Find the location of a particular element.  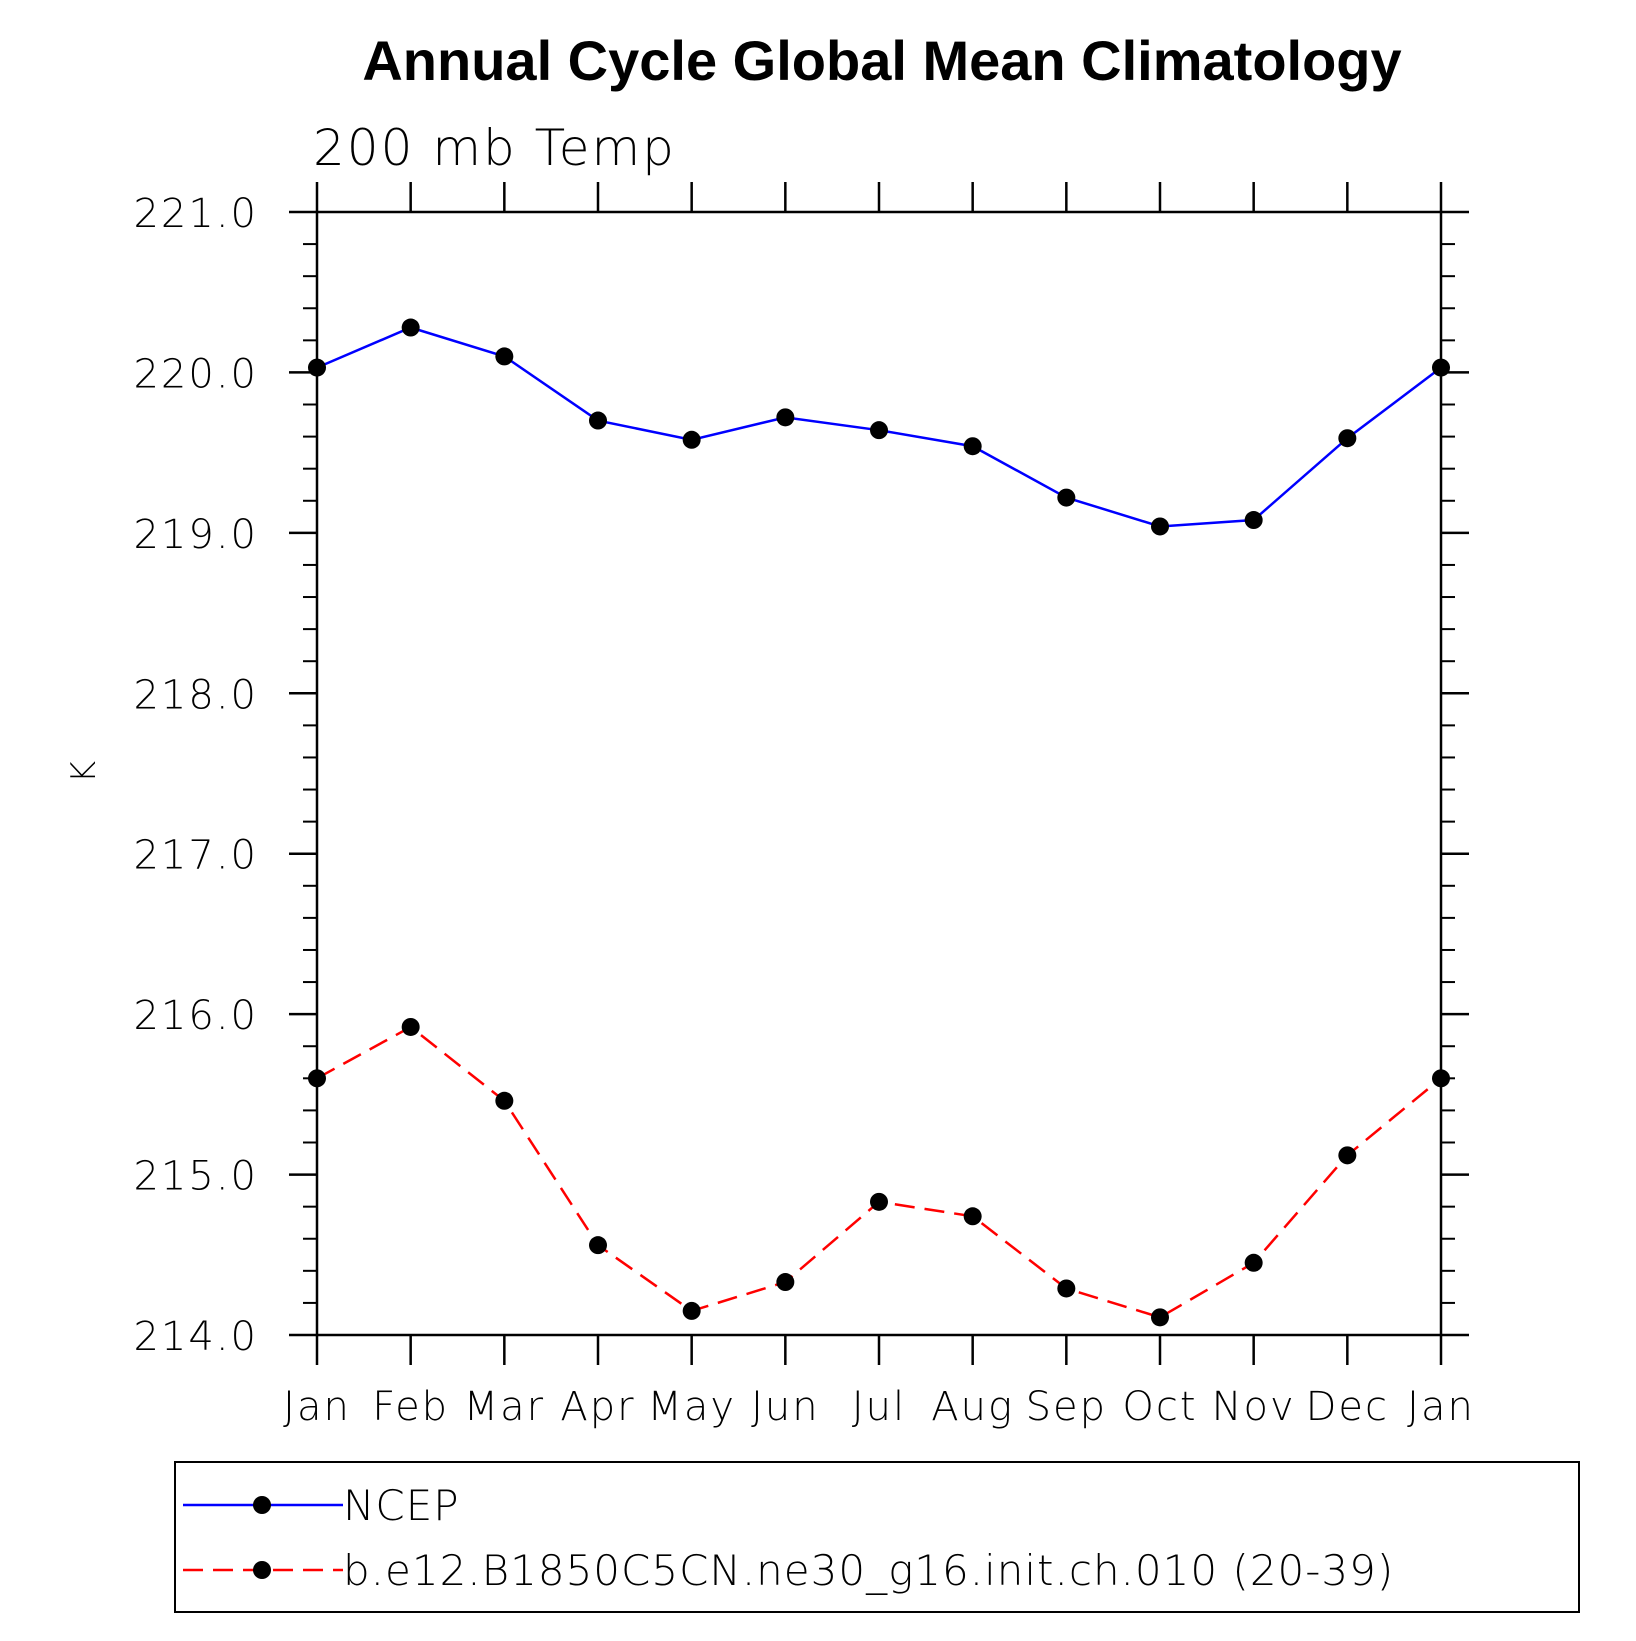

chart-title: Annual Cycle Global Mean Climatology is located at coordinates (881, 60).